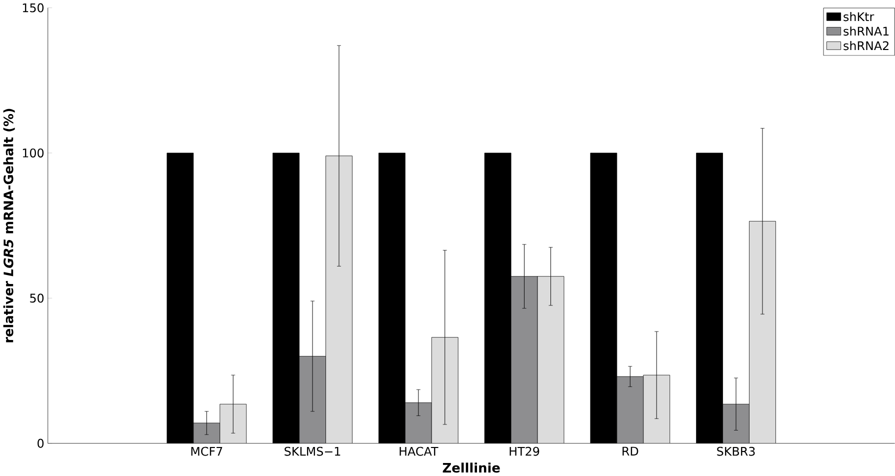 The height and width of the screenshot is (476, 895). What do you see at coordinates (419, 451) in the screenshot?
I see `x-tick-label: HACAT` at bounding box center [419, 451].